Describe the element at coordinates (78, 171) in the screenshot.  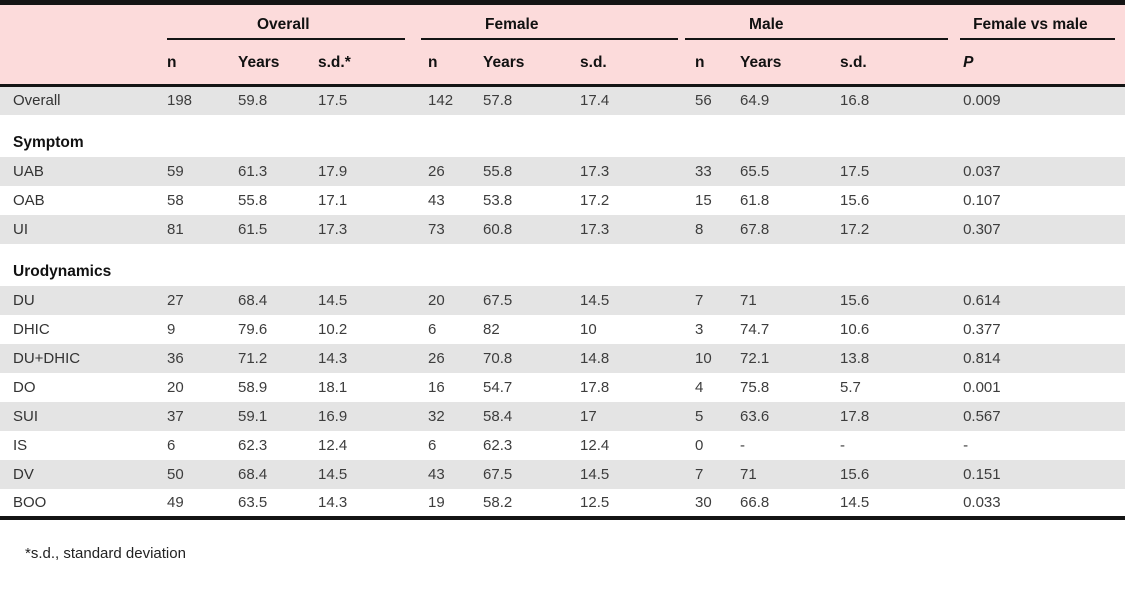
I see `row-label: UAB` at that location.